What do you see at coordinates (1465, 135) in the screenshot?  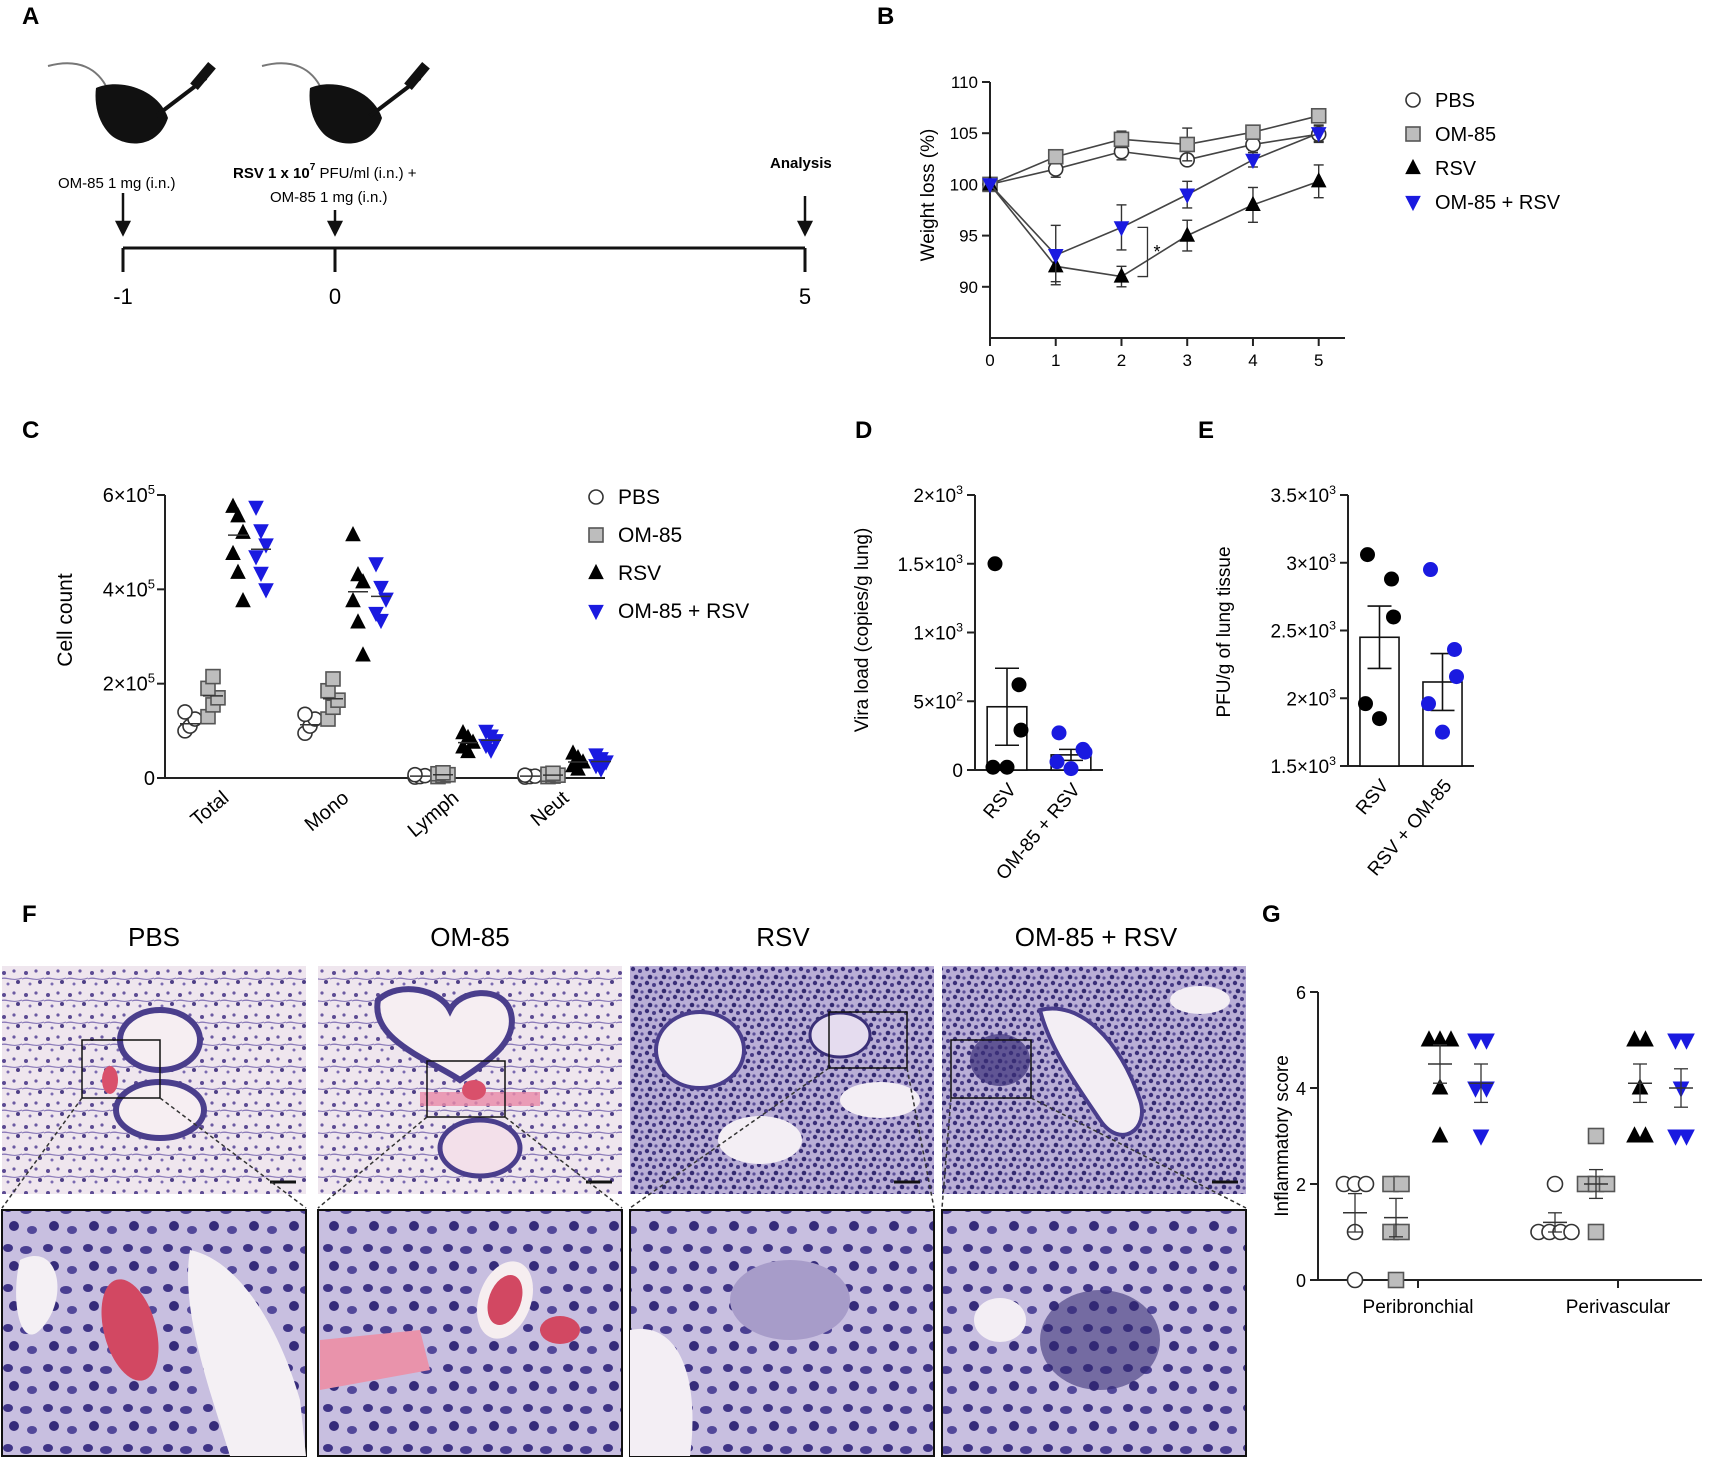 I see `legend-label: OM-85` at bounding box center [1465, 135].